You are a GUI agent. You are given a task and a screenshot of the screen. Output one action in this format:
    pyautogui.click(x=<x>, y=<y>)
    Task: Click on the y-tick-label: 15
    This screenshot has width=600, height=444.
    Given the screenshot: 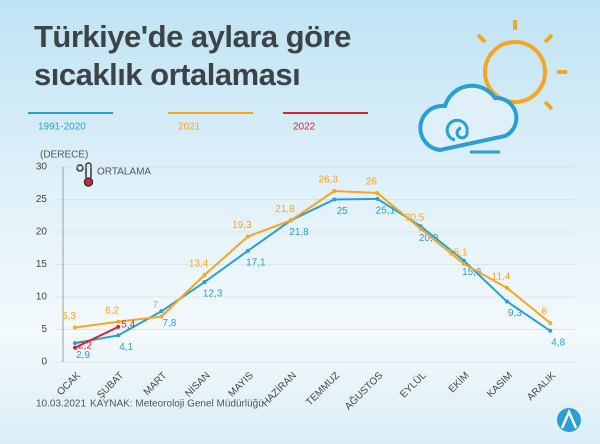 What is the action you would take?
    pyautogui.click(x=42, y=264)
    